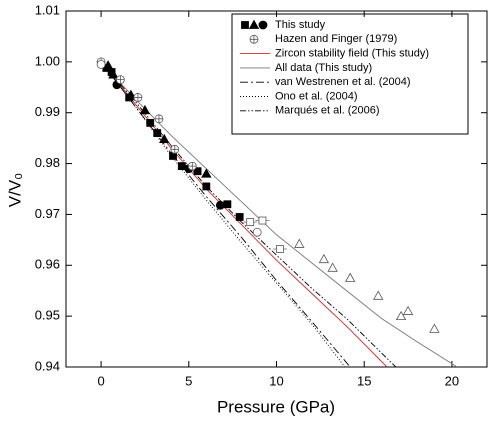 This screenshot has width=500, height=424. I want to click on y-tick-label: 0.96, so click(47, 264).